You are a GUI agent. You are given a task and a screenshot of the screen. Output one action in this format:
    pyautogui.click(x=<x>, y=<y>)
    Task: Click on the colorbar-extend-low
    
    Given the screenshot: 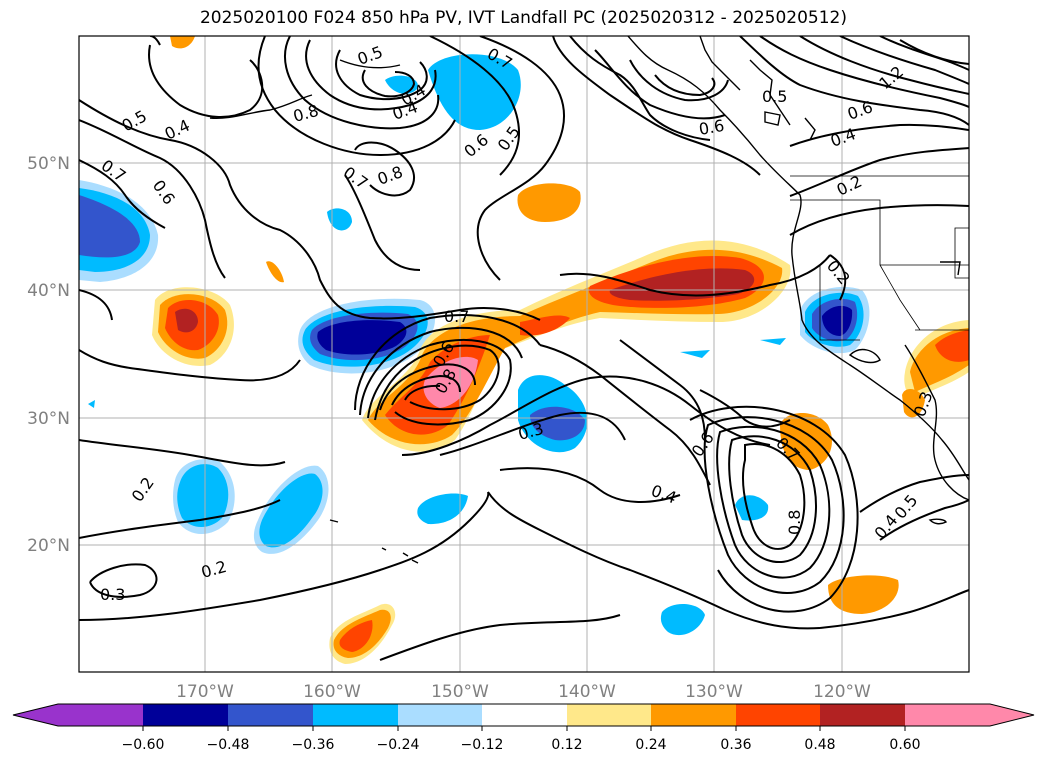 What is the action you would take?
    pyautogui.click(x=35, y=715)
    